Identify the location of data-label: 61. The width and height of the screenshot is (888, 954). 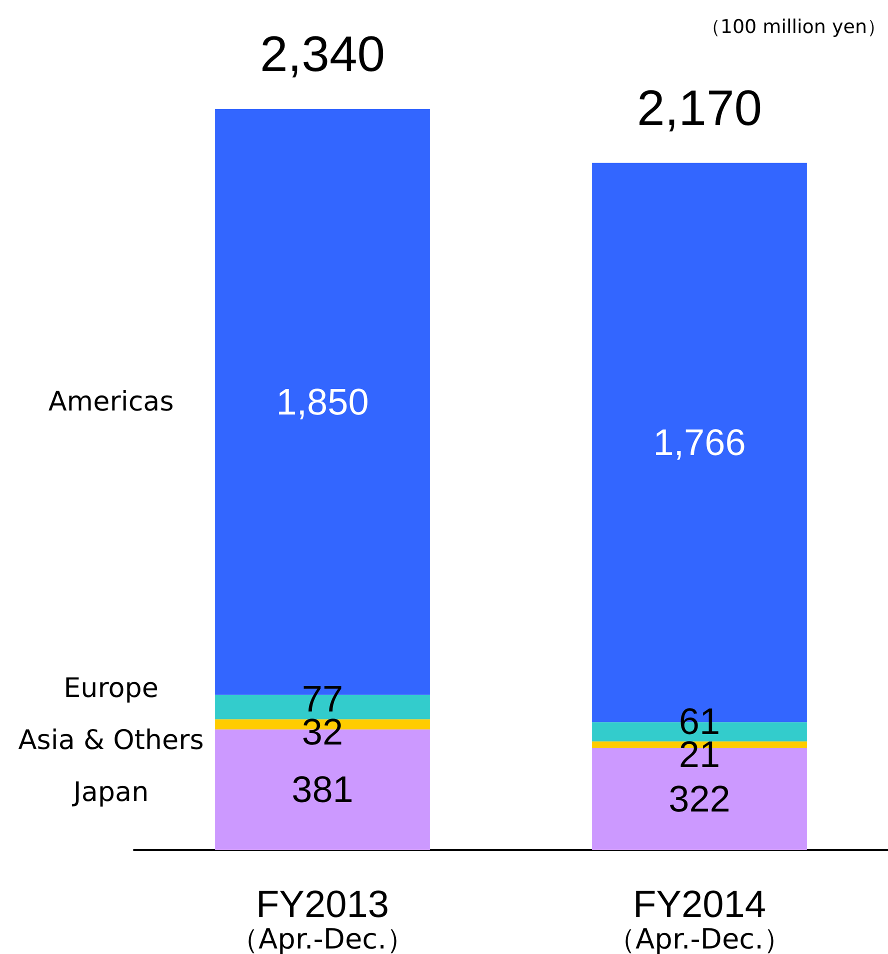
(699, 721).